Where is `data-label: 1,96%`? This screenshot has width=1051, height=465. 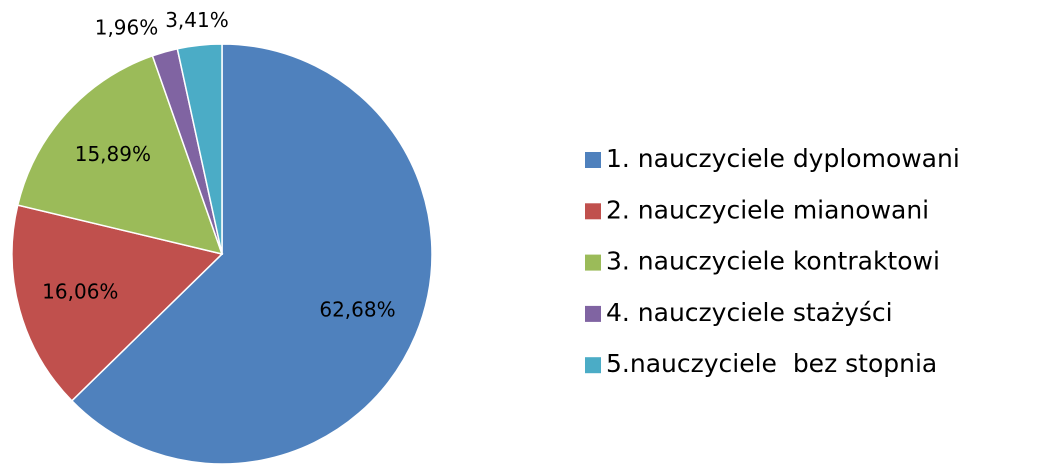 data-label: 1,96% is located at coordinates (127, 27).